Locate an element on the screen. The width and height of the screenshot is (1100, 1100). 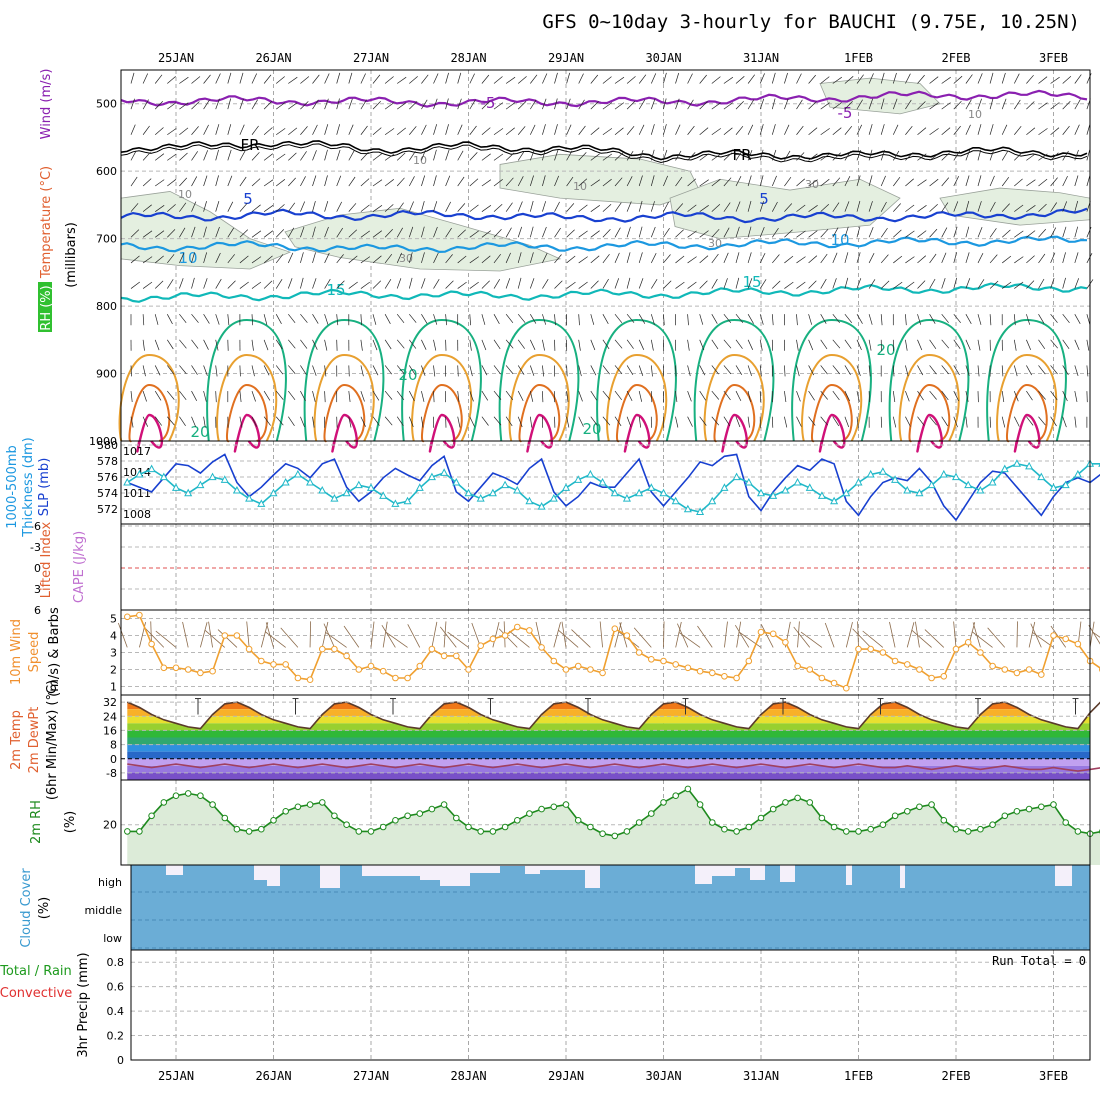
rh2m-axis-unit: (%) is located at coordinates (70, 822).